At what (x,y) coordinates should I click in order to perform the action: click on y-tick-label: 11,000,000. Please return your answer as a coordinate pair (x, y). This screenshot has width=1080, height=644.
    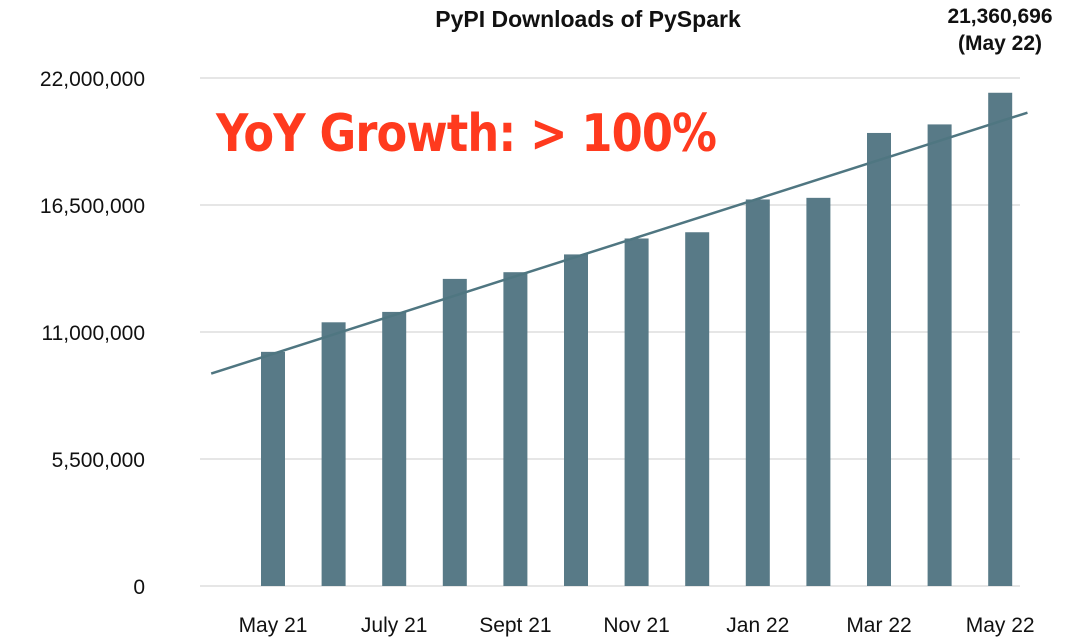
    Looking at the image, I should click on (93, 333).